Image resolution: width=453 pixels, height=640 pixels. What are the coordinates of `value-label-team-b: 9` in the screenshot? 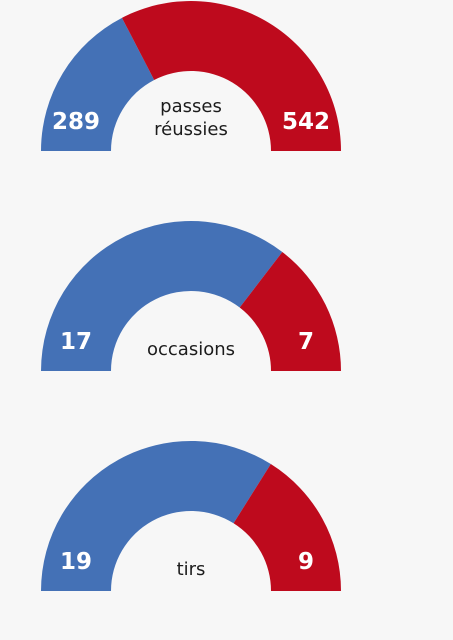 It's located at (306, 562).